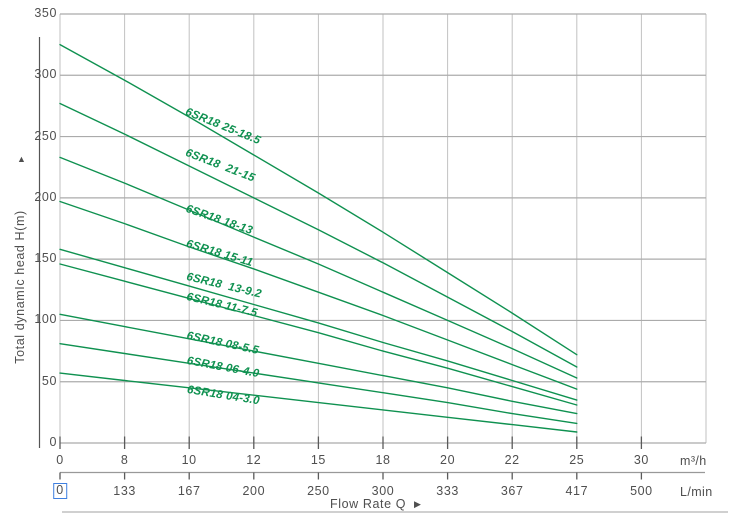 This screenshot has height=525, width=737. Describe the element at coordinates (417, 504) in the screenshot. I see `x-axis-right-arrow-icon: ▶` at that location.